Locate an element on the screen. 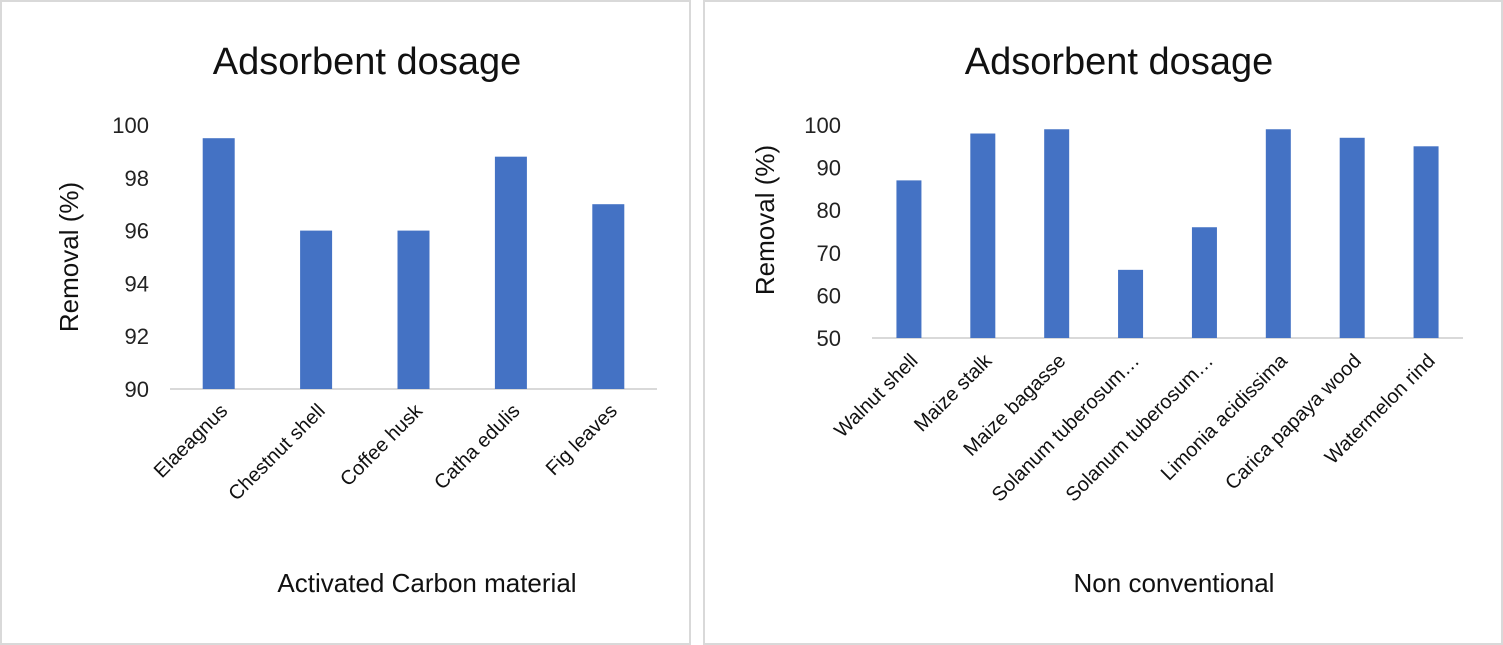  x-tick-label: Walnut shell is located at coordinates (876, 396).